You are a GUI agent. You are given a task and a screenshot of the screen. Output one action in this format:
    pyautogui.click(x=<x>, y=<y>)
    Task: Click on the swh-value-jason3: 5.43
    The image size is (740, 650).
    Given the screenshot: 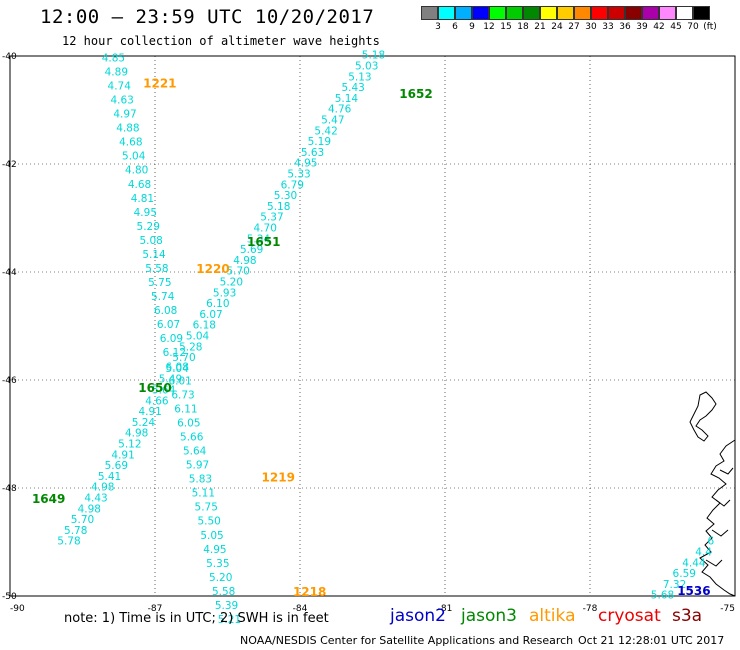 What is the action you would take?
    pyautogui.click(x=352, y=88)
    